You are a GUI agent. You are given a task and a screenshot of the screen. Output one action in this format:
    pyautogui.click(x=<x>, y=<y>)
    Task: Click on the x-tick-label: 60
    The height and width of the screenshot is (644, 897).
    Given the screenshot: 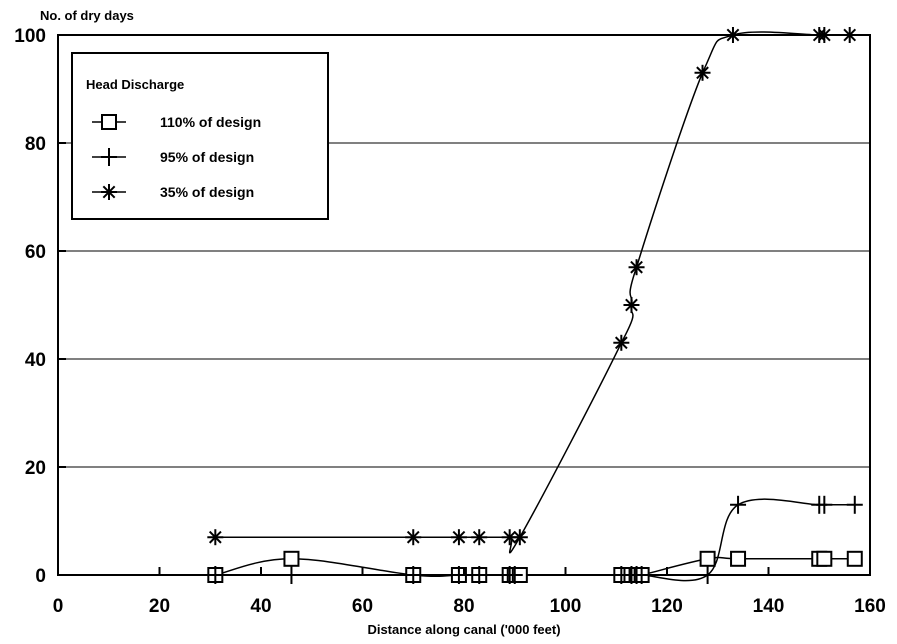 What is the action you would take?
    pyautogui.click(x=362, y=606)
    